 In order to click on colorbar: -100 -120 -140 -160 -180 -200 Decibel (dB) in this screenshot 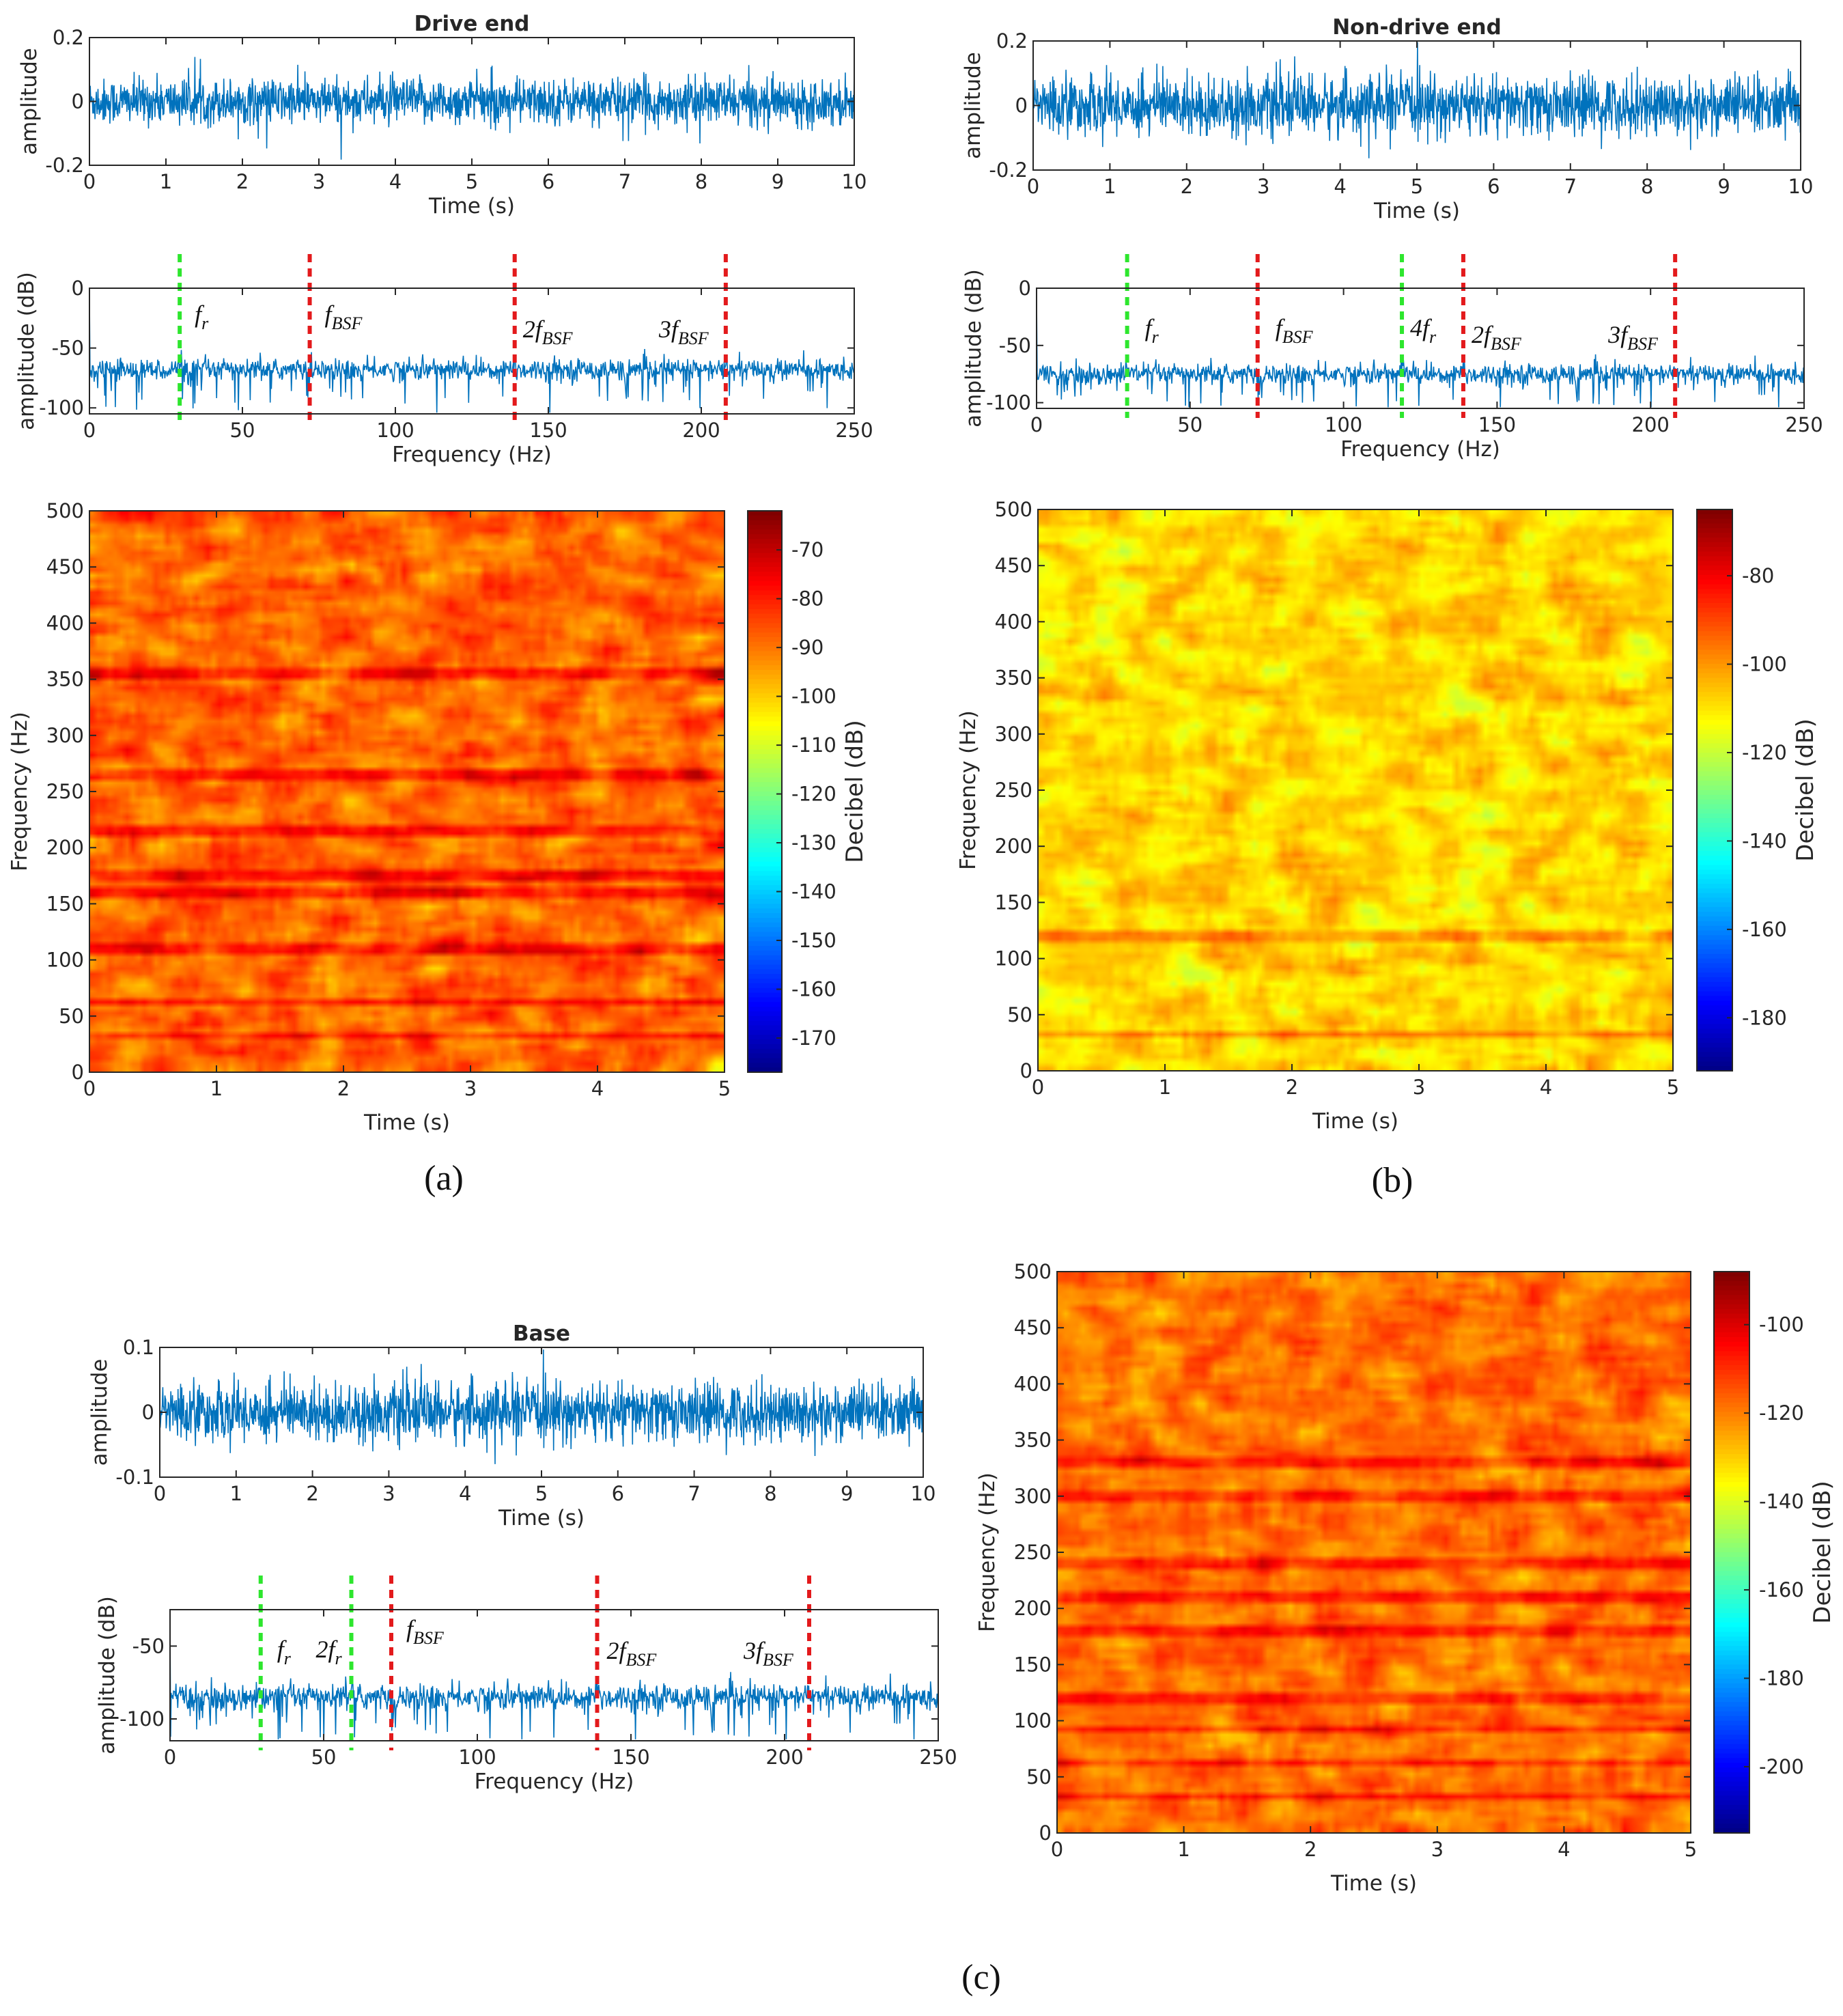, I will do `click(1775, 1552)`.